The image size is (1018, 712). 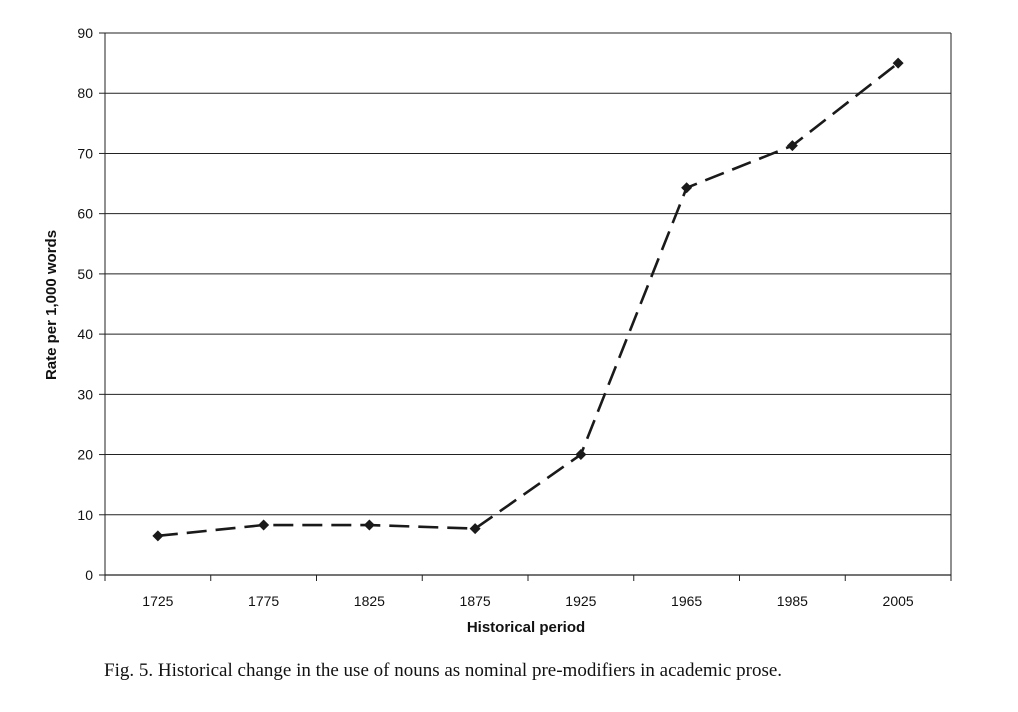 I want to click on x-tick-label: 1825, so click(x=369, y=601).